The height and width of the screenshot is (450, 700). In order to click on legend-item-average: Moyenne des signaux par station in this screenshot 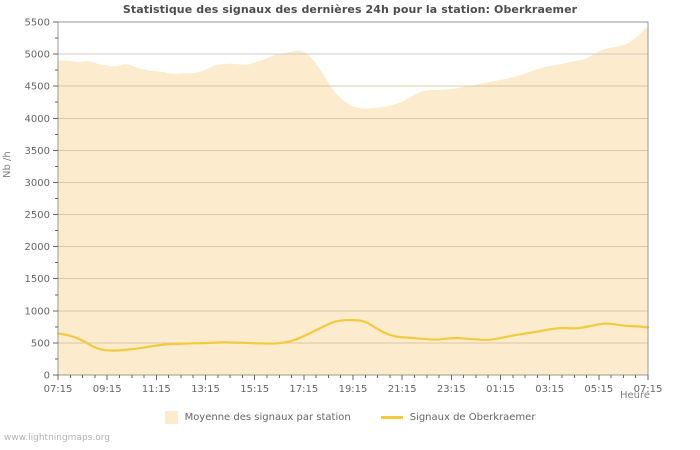, I will do `click(257, 417)`.